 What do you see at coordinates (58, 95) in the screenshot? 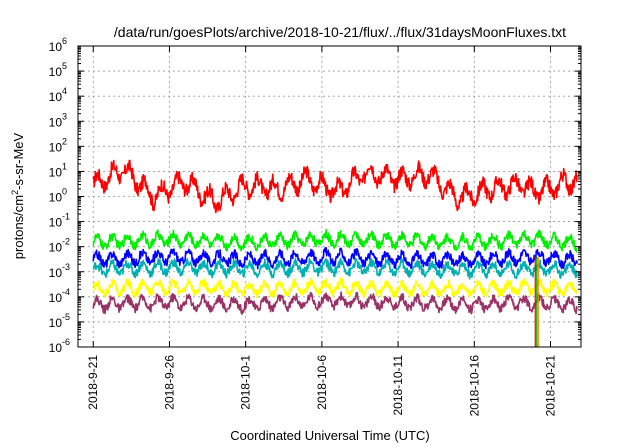
I see `y-tick-label: 10⁴` at bounding box center [58, 95].